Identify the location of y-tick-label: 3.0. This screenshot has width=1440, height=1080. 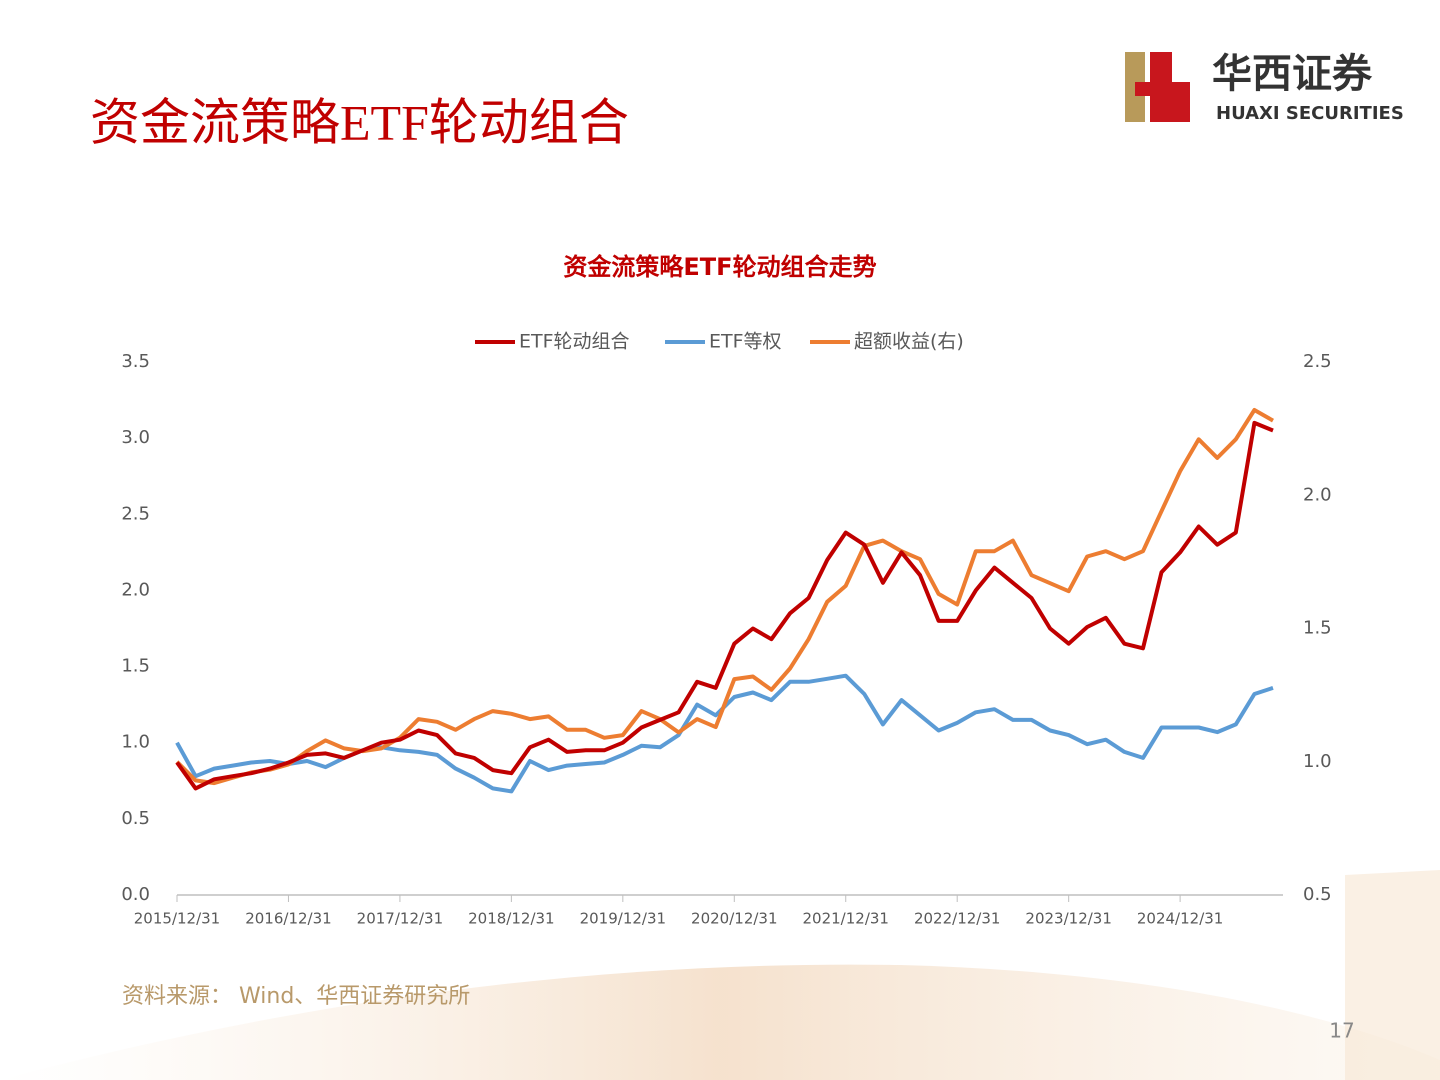
(135, 437).